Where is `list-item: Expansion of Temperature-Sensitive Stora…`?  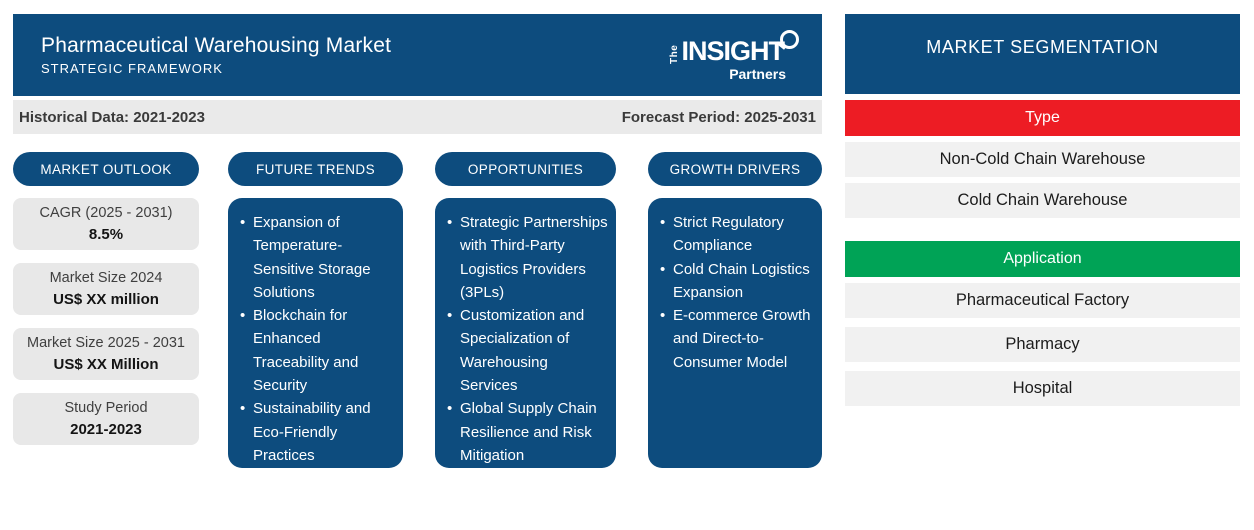
list-item: Expansion of Temperature-Sensitive Stora… is located at coordinates (317, 257).